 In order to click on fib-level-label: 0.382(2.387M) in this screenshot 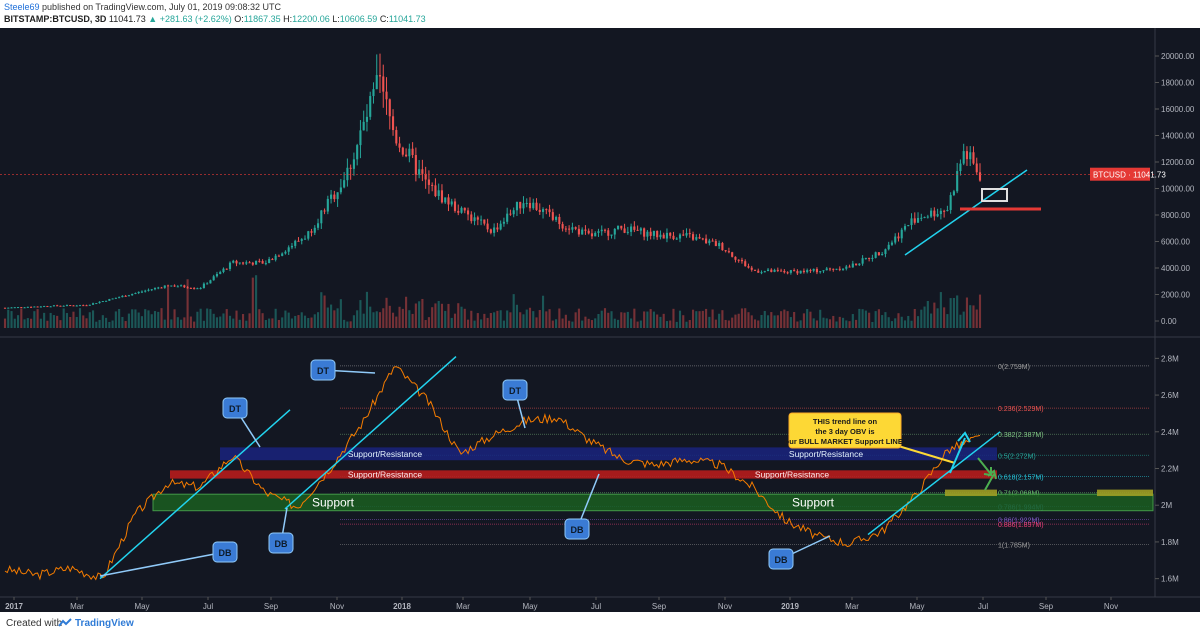, I will do `click(1021, 435)`.